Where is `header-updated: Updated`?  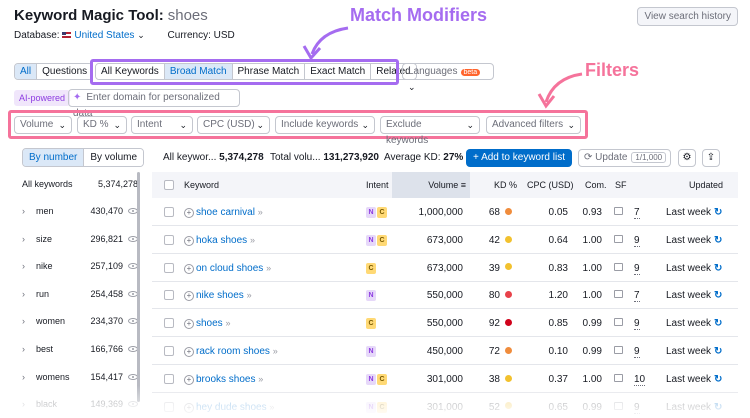 header-updated: Updated is located at coordinates (706, 185).